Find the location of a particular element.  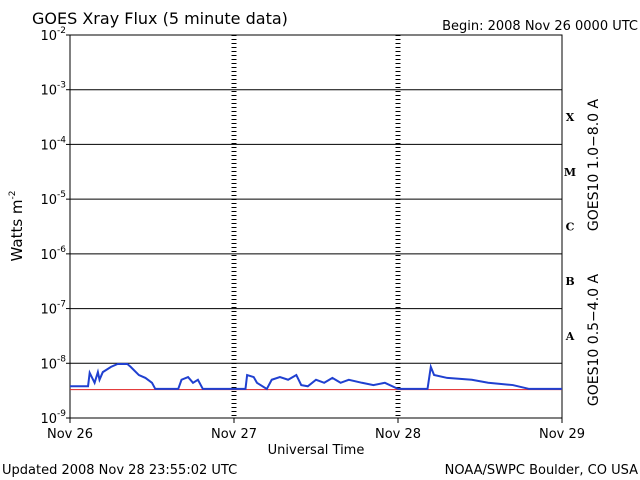

y-tick-label: 10⁻⁹ is located at coordinates (53, 418).